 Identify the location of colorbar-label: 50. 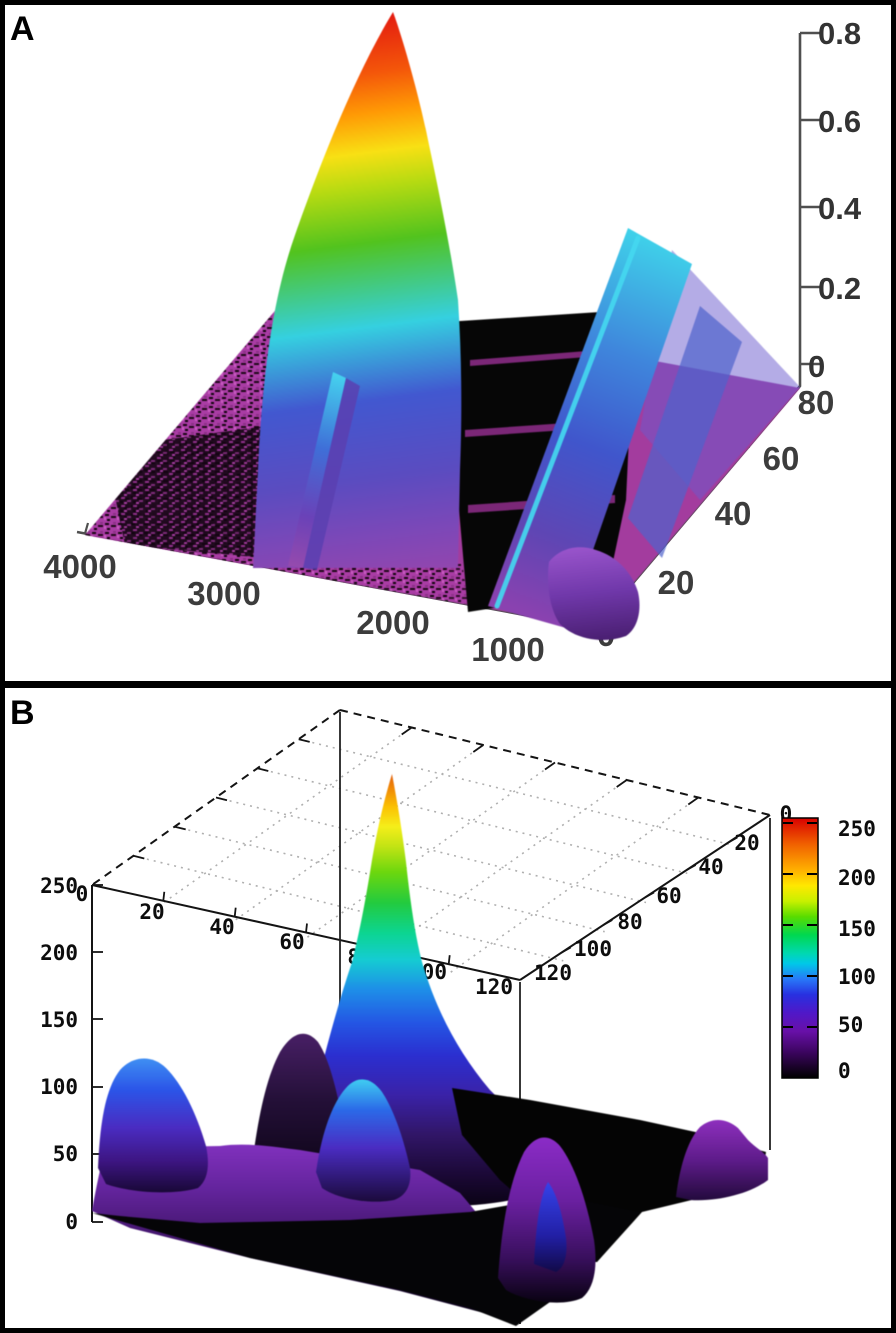
(850, 1025).